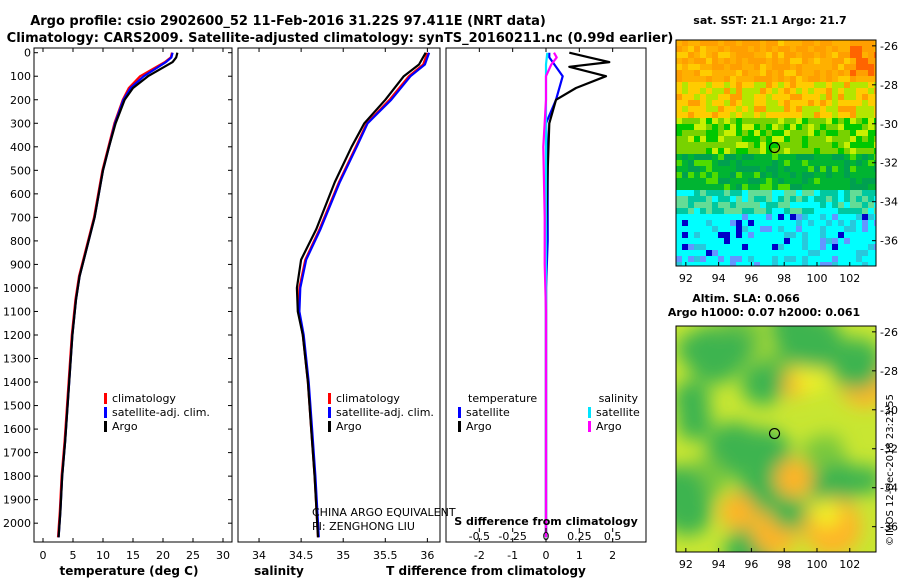  Describe the element at coordinates (17, 523) in the screenshot. I see `depth-tick-label: 2000` at that location.